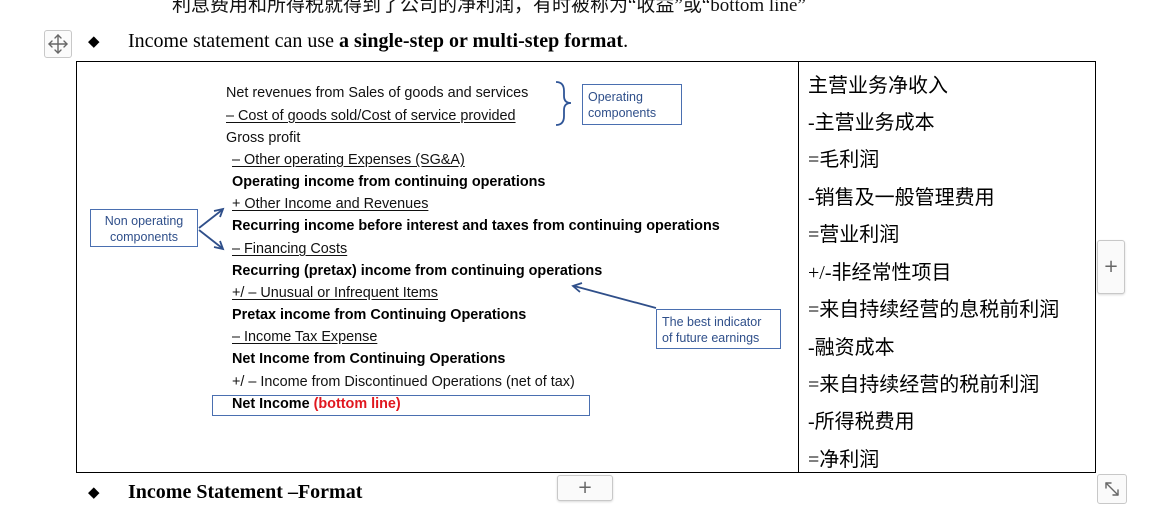  I want to click on heading-income-statement-format: Income Statement –Format, so click(245, 492).